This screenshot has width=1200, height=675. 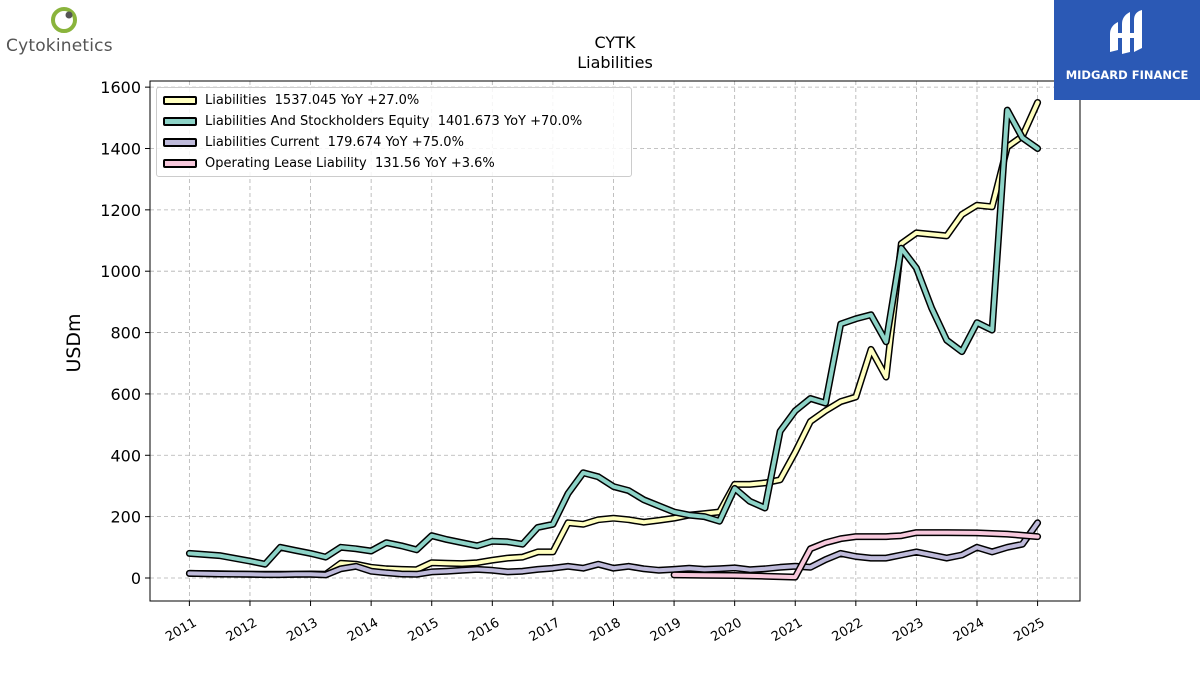 What do you see at coordinates (120, 271) in the screenshot?
I see `y-tick-label: 1000` at bounding box center [120, 271].